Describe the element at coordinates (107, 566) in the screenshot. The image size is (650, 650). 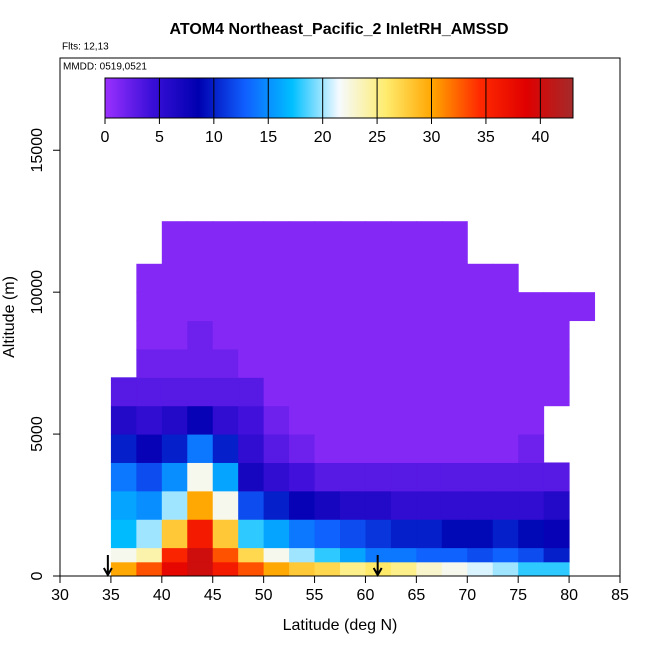
I see `arrow` at that location.